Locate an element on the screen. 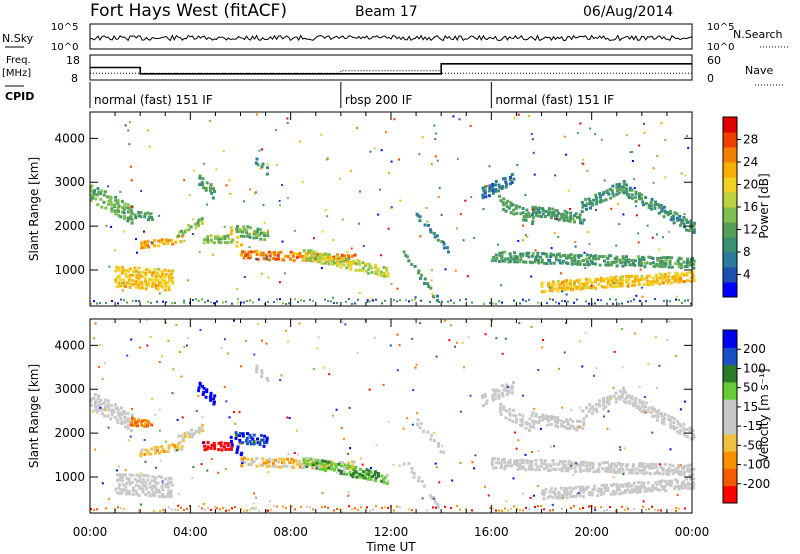 This screenshot has width=800, height=554. date-label: 06/Aug/2014 is located at coordinates (628, 12).